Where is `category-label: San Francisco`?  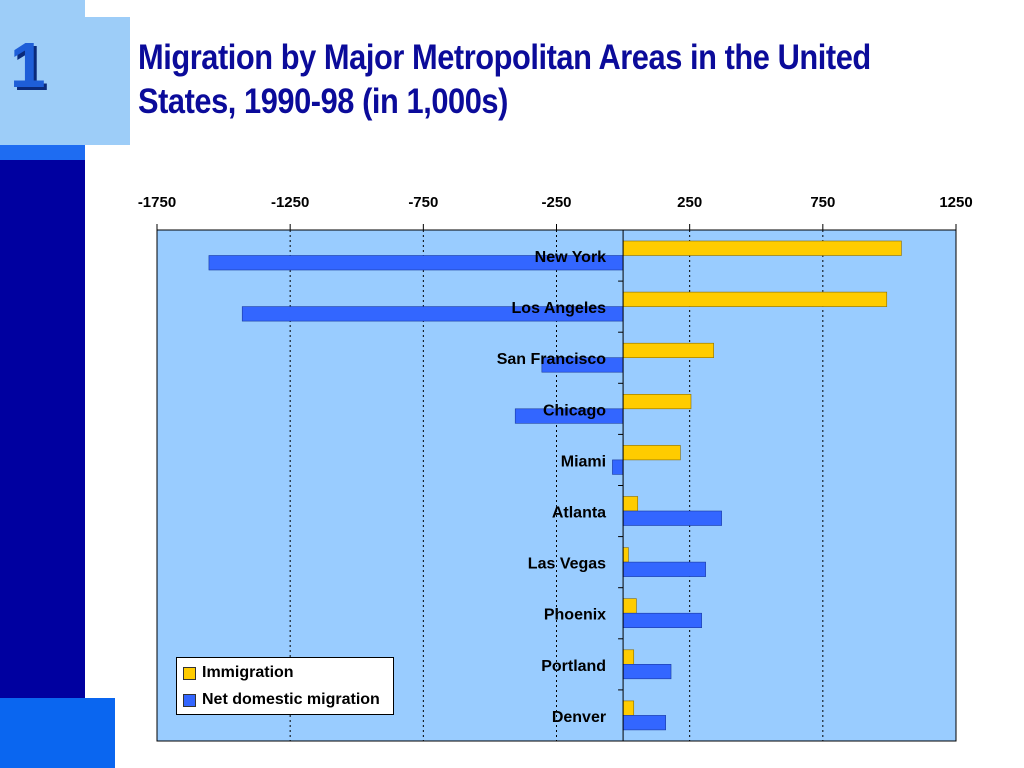 category-label: San Francisco is located at coordinates (552, 359).